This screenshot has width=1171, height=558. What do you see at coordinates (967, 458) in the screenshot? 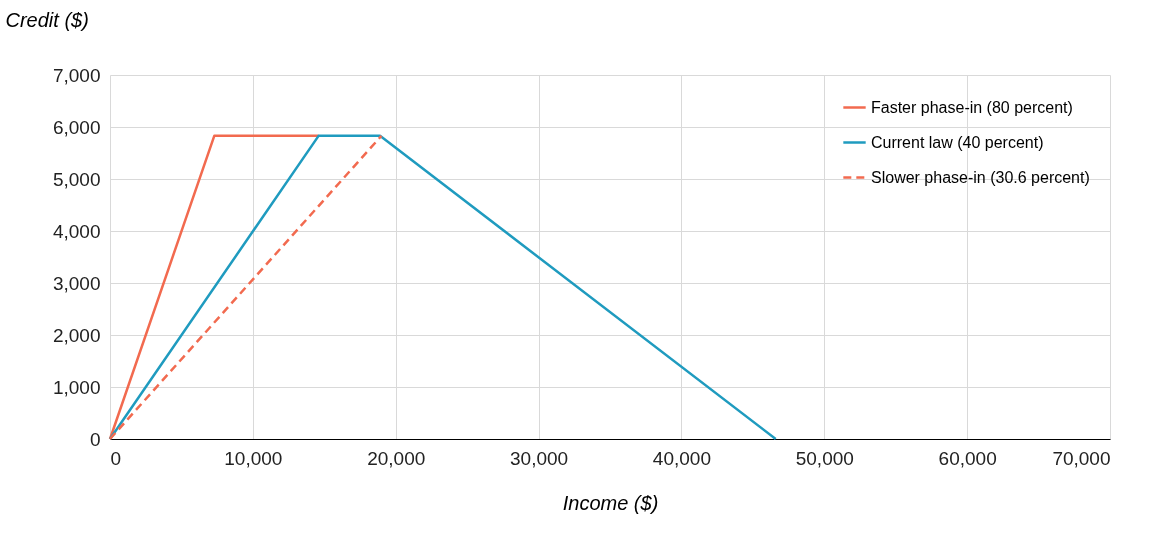
I see `x-tick-label: 60,000` at bounding box center [967, 458].